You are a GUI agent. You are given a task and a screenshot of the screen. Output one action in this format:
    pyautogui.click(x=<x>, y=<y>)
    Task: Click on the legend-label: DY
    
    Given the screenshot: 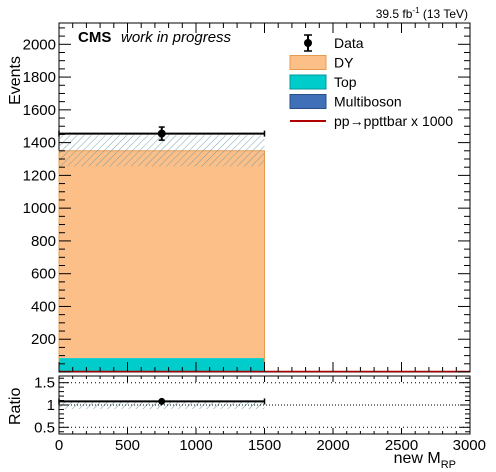 What is the action you would take?
    pyautogui.click(x=344, y=63)
    